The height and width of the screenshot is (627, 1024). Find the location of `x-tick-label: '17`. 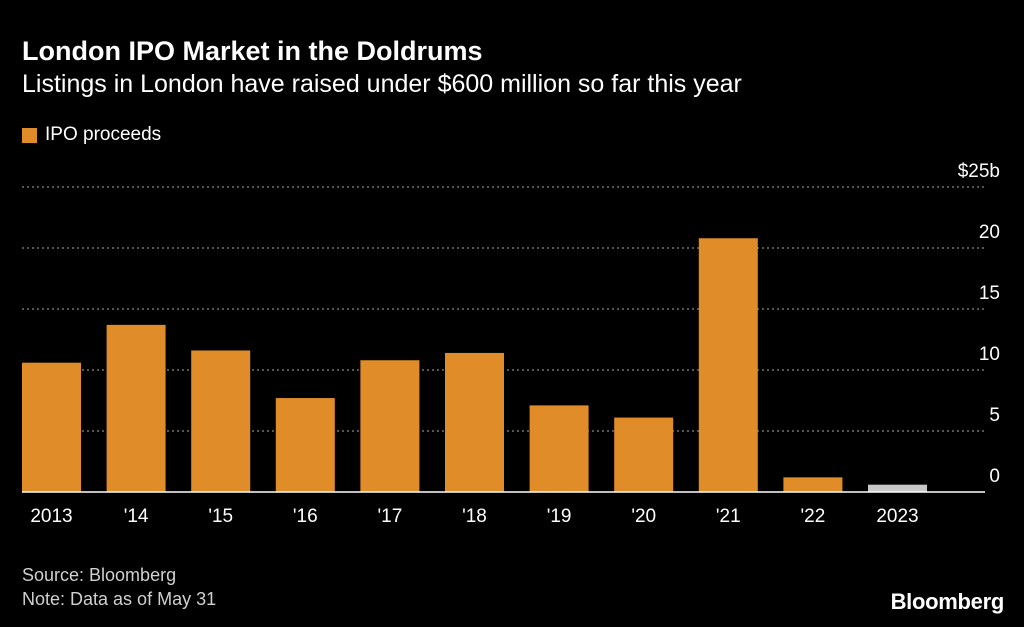

x-tick-label: '17 is located at coordinates (390, 516).